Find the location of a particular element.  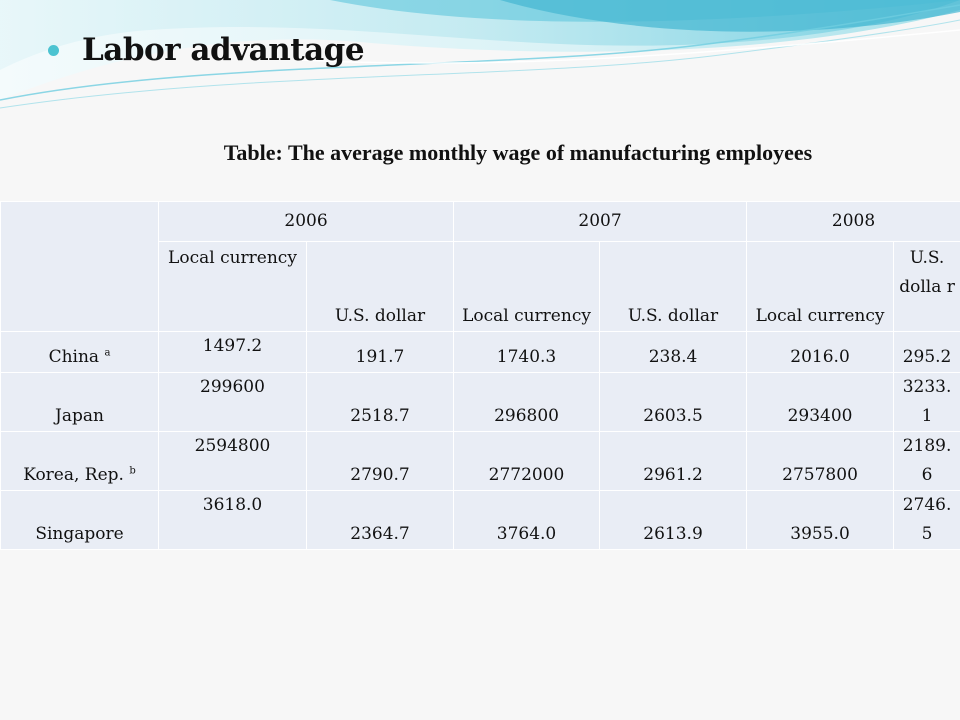

value-cell: 2364.7 is located at coordinates (380, 520).